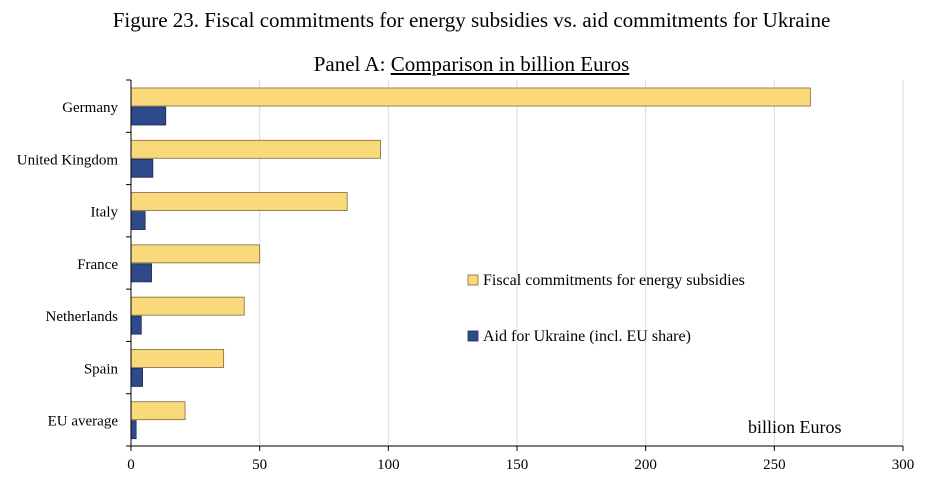  I want to click on category-label: Germany, so click(90, 108).